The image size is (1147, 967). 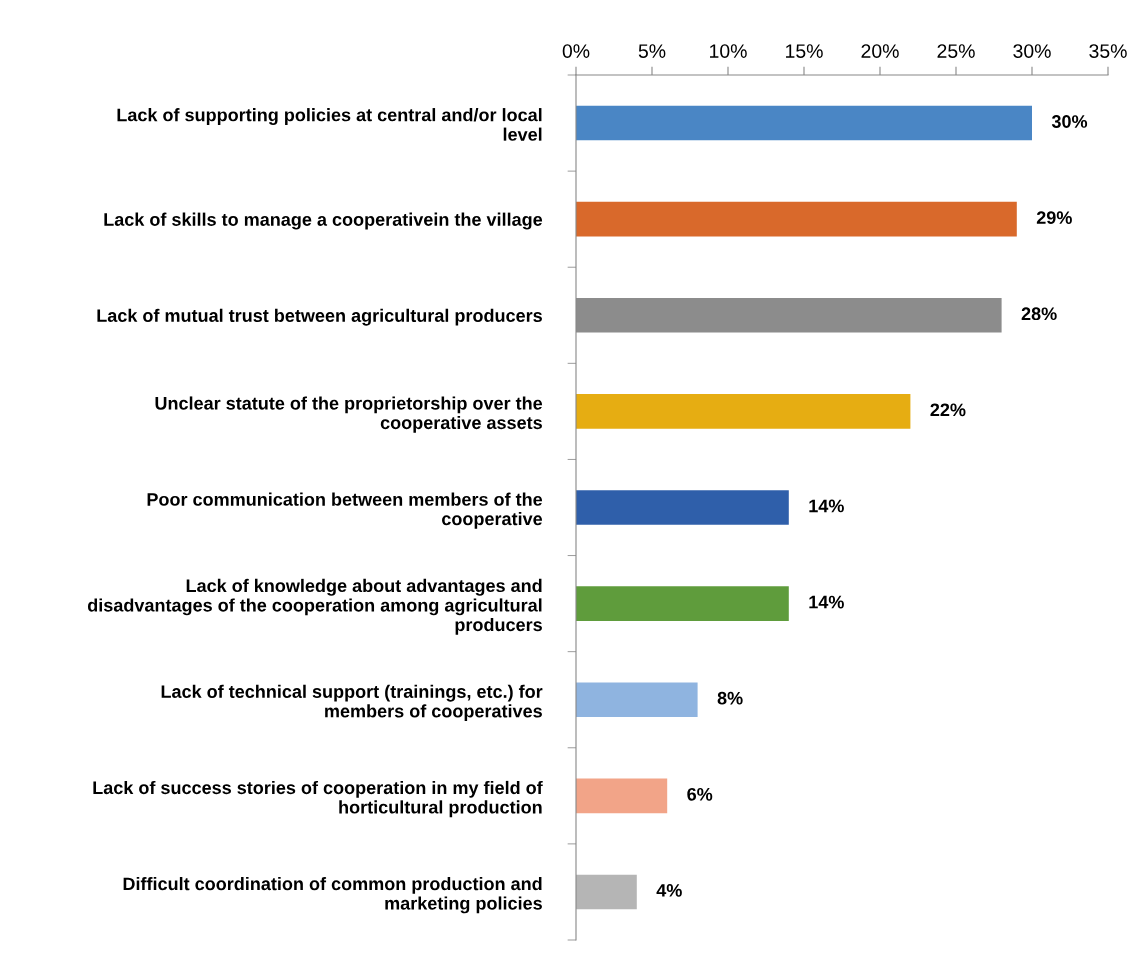 What do you see at coordinates (948, 410) in the screenshot?
I see `data-label: 22%` at bounding box center [948, 410].